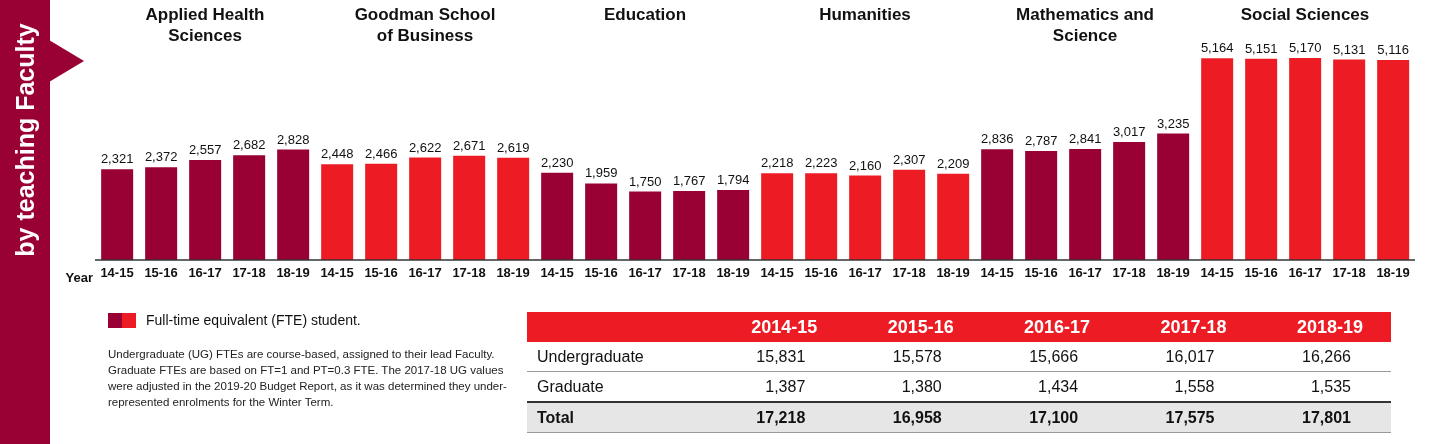  I want to click on text: 17,100, so click(1054, 417).